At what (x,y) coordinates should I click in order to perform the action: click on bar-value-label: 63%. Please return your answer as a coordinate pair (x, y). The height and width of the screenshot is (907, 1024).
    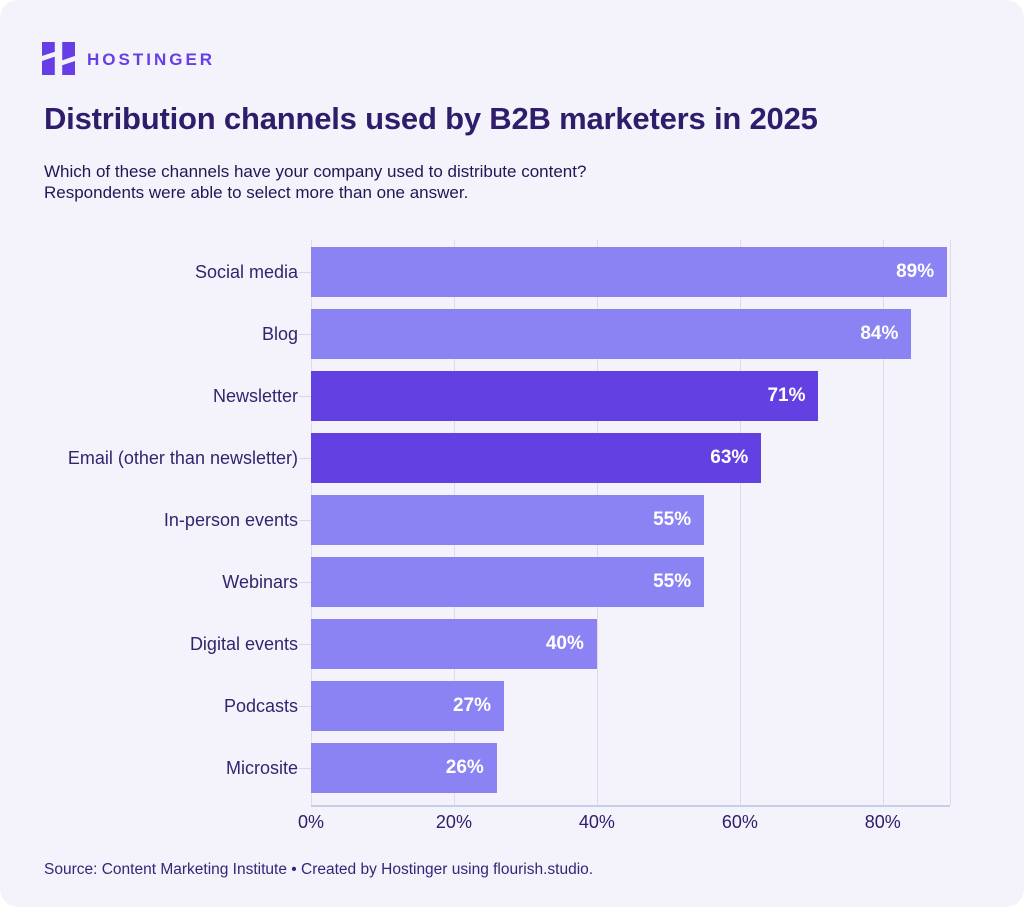
    Looking at the image, I should click on (729, 457).